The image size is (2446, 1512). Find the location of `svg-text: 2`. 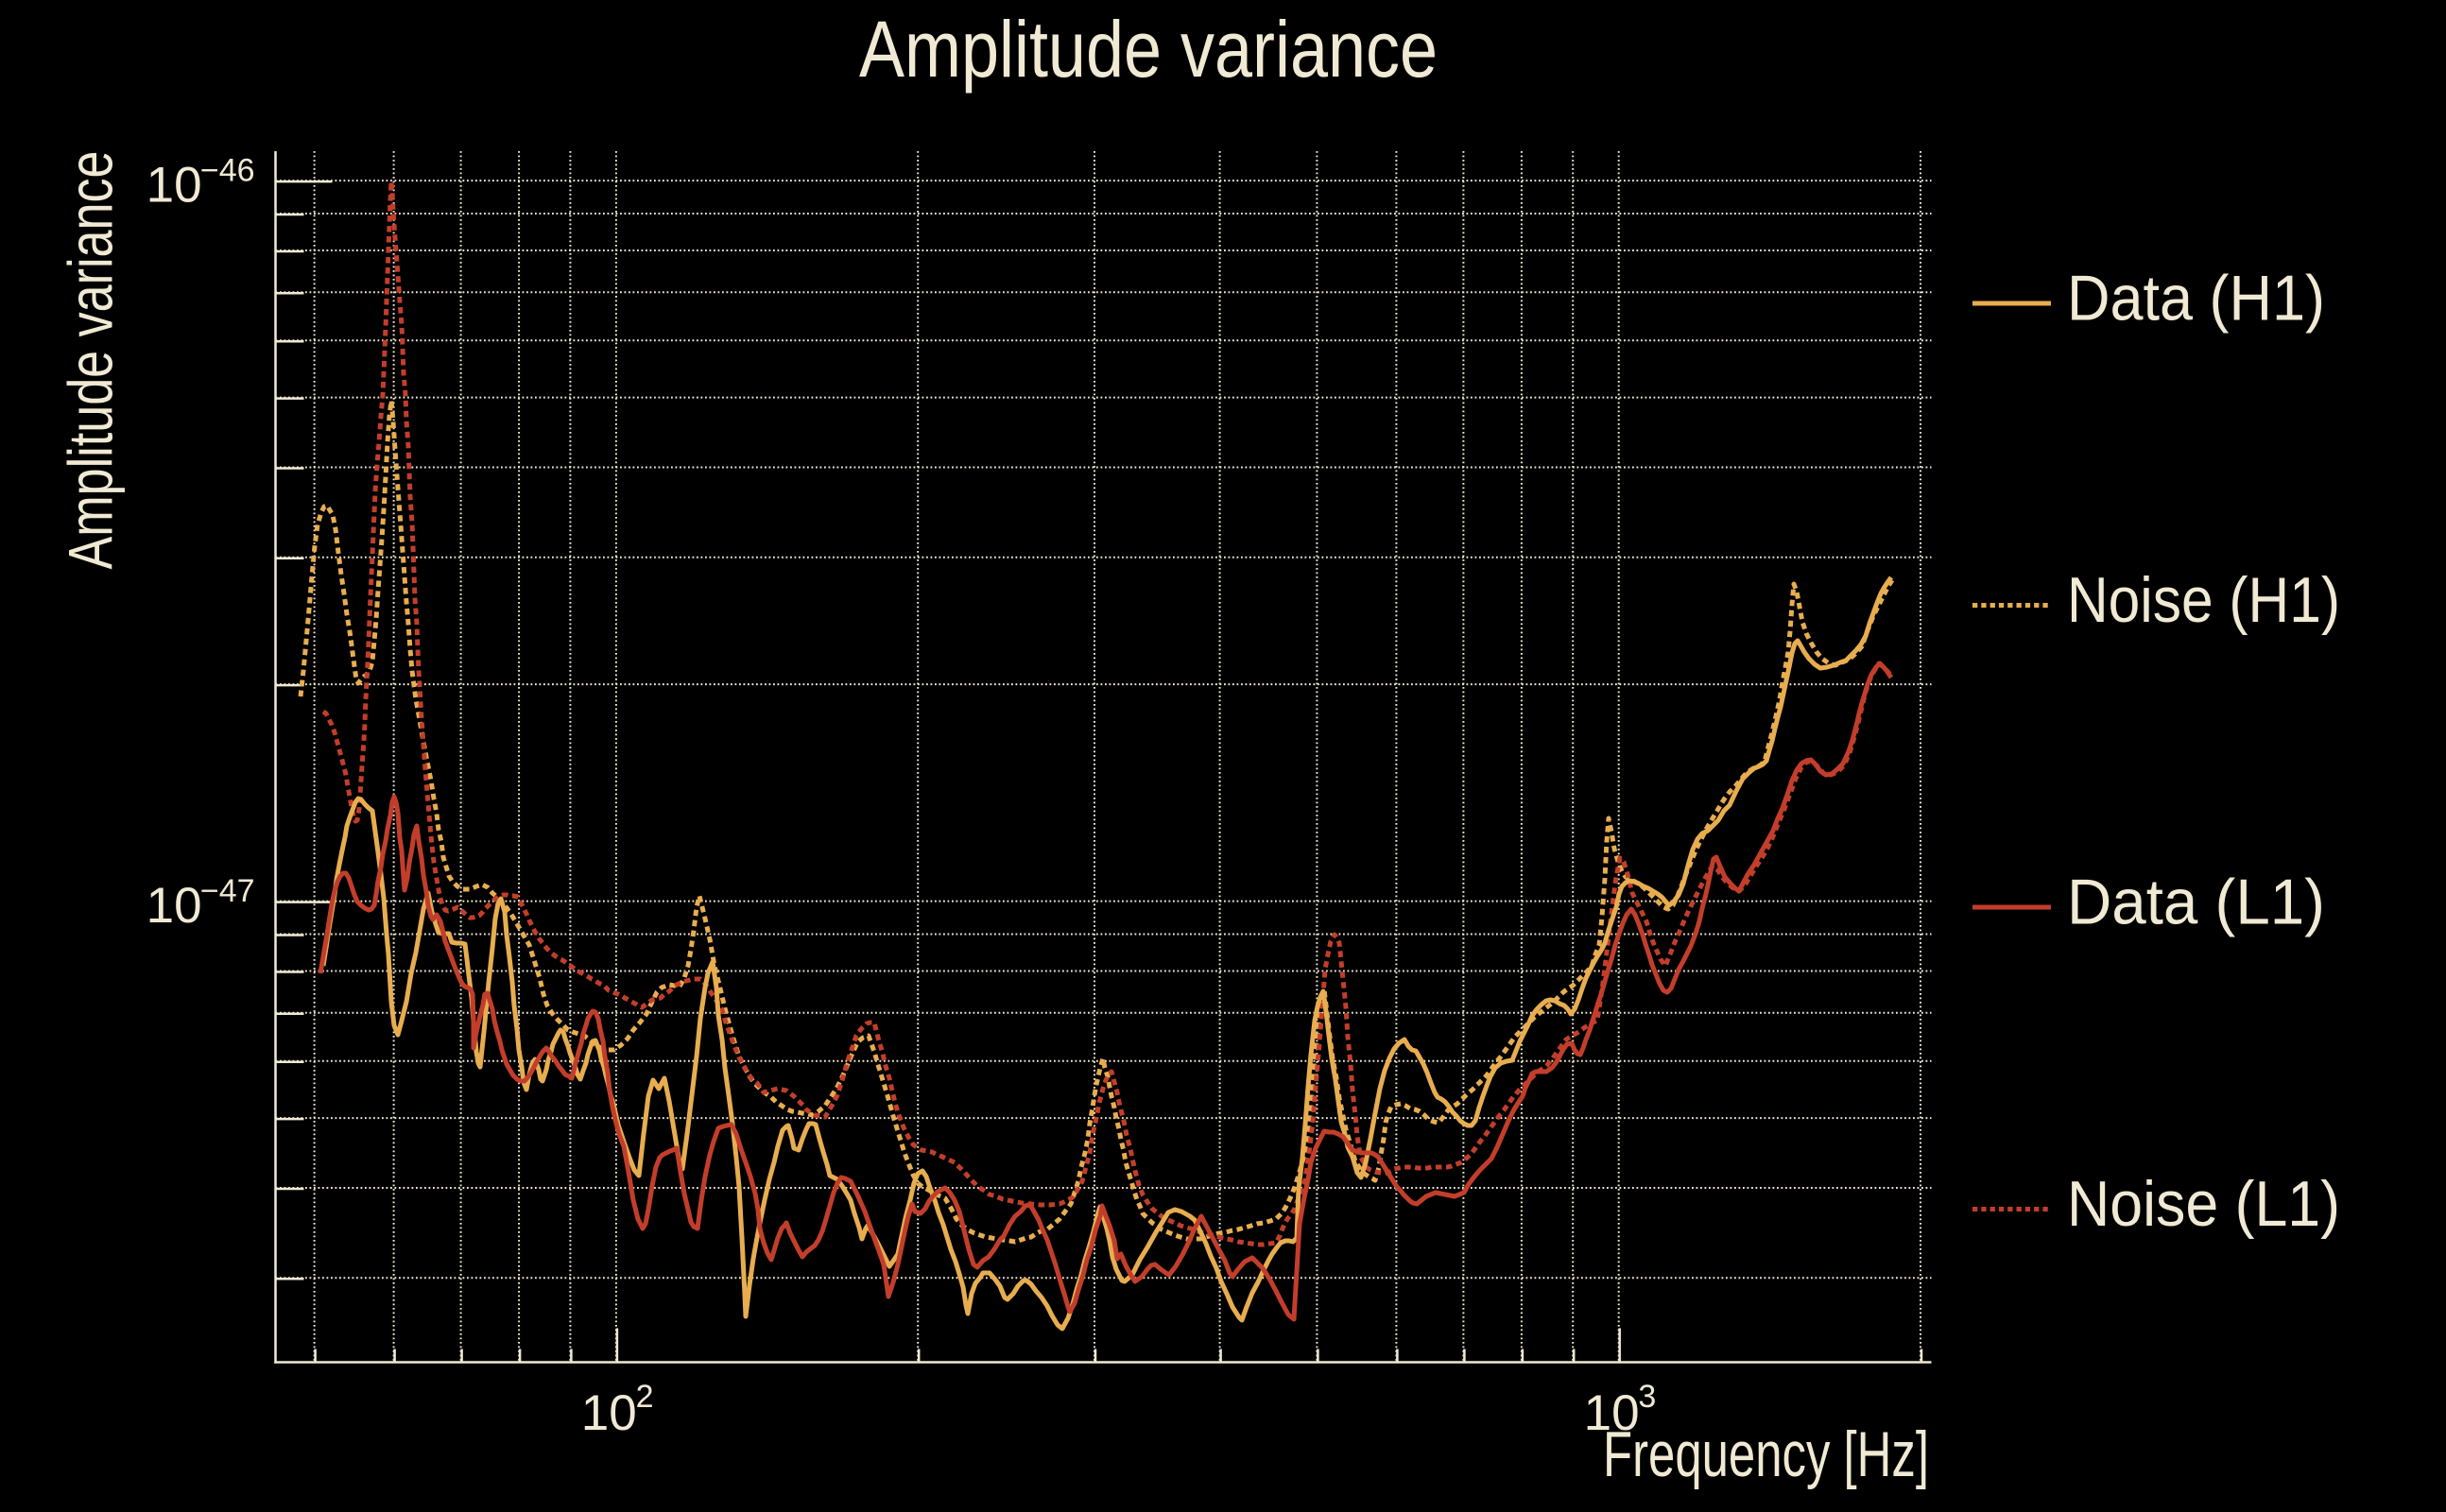

svg-text: 2 is located at coordinates (645, 1397).